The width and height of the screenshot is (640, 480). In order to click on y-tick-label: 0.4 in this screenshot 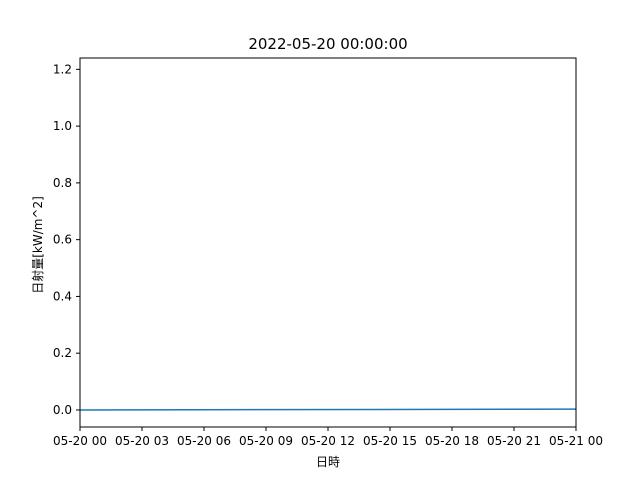, I will do `click(62, 296)`.